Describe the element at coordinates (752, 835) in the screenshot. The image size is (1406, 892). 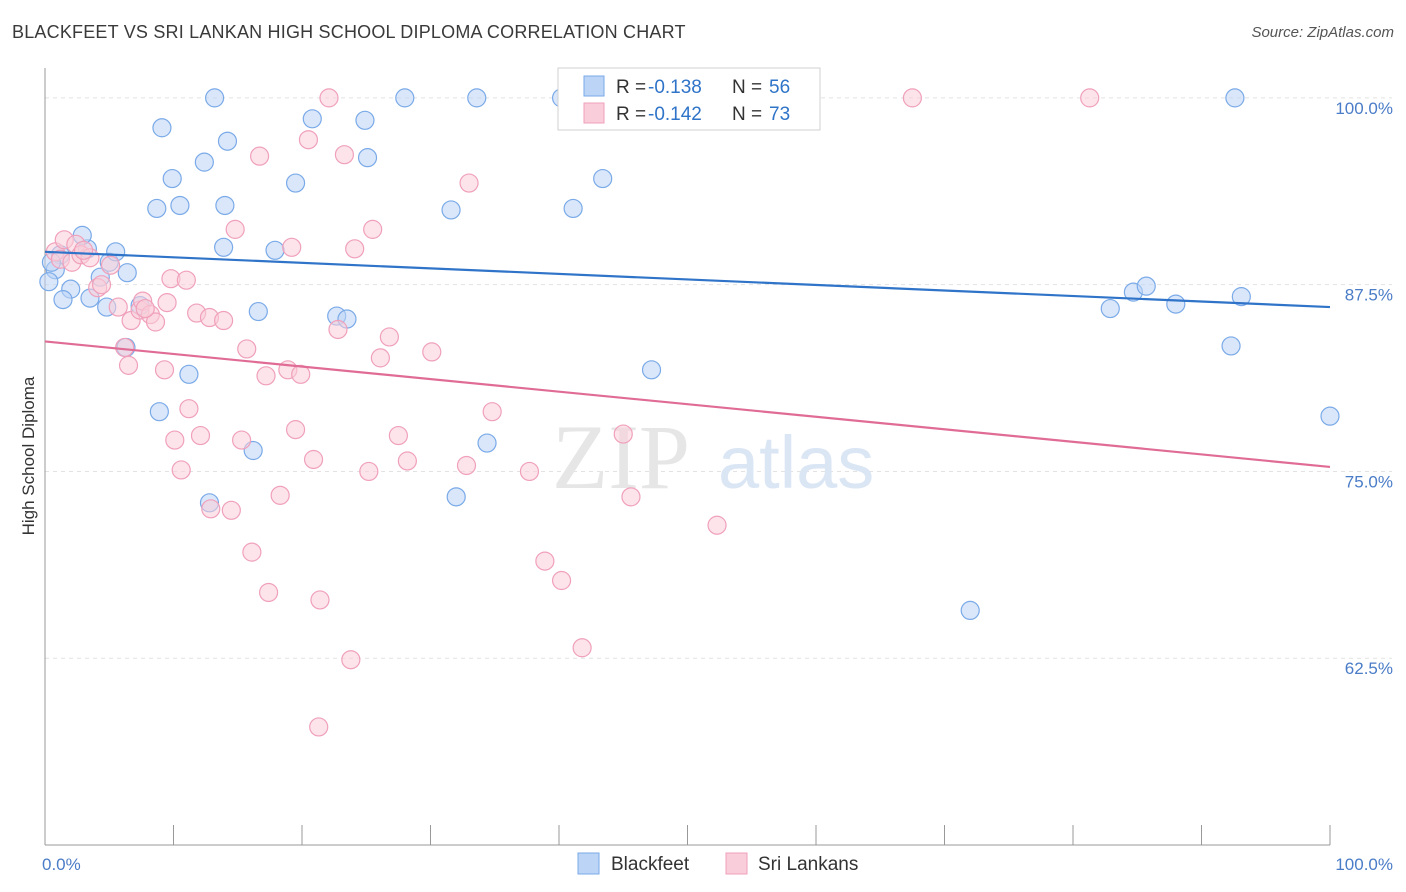
I see `x-tick-marks` at that location.